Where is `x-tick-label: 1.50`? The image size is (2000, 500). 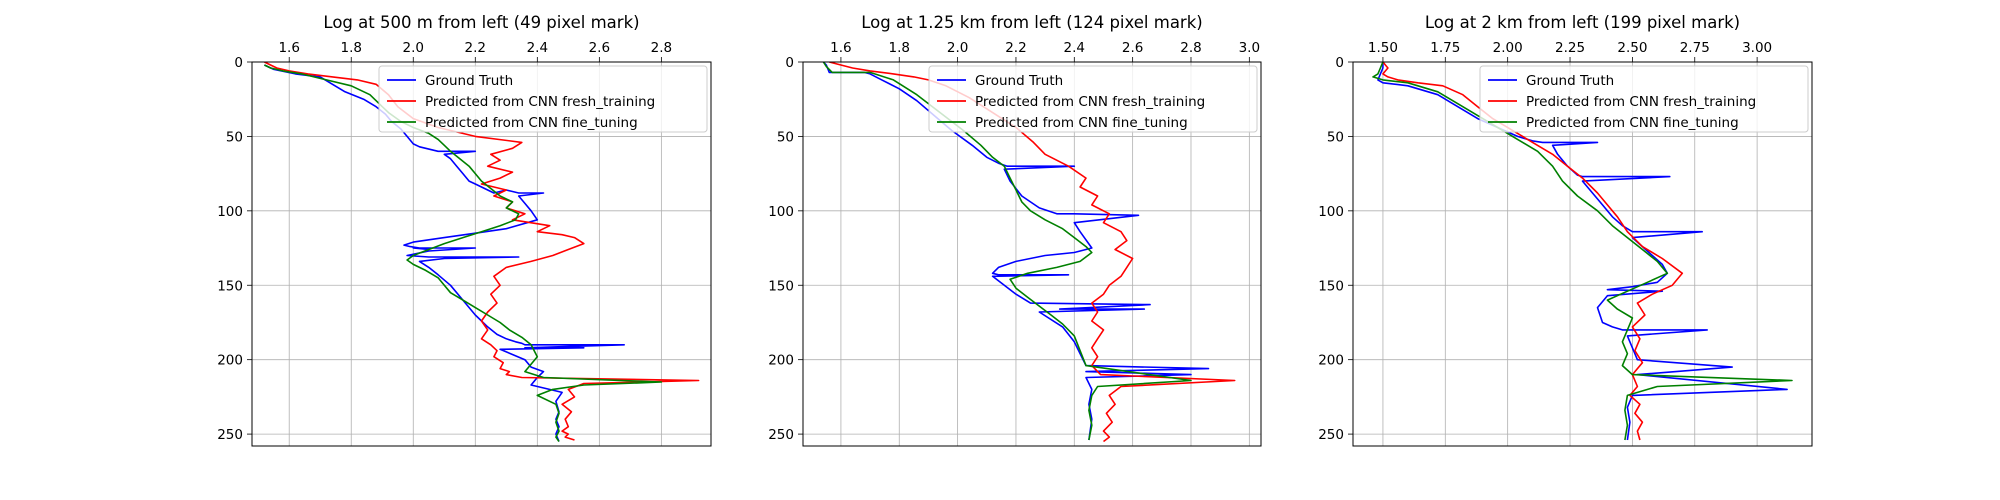
x-tick-label: 1.50 is located at coordinates (1383, 48).